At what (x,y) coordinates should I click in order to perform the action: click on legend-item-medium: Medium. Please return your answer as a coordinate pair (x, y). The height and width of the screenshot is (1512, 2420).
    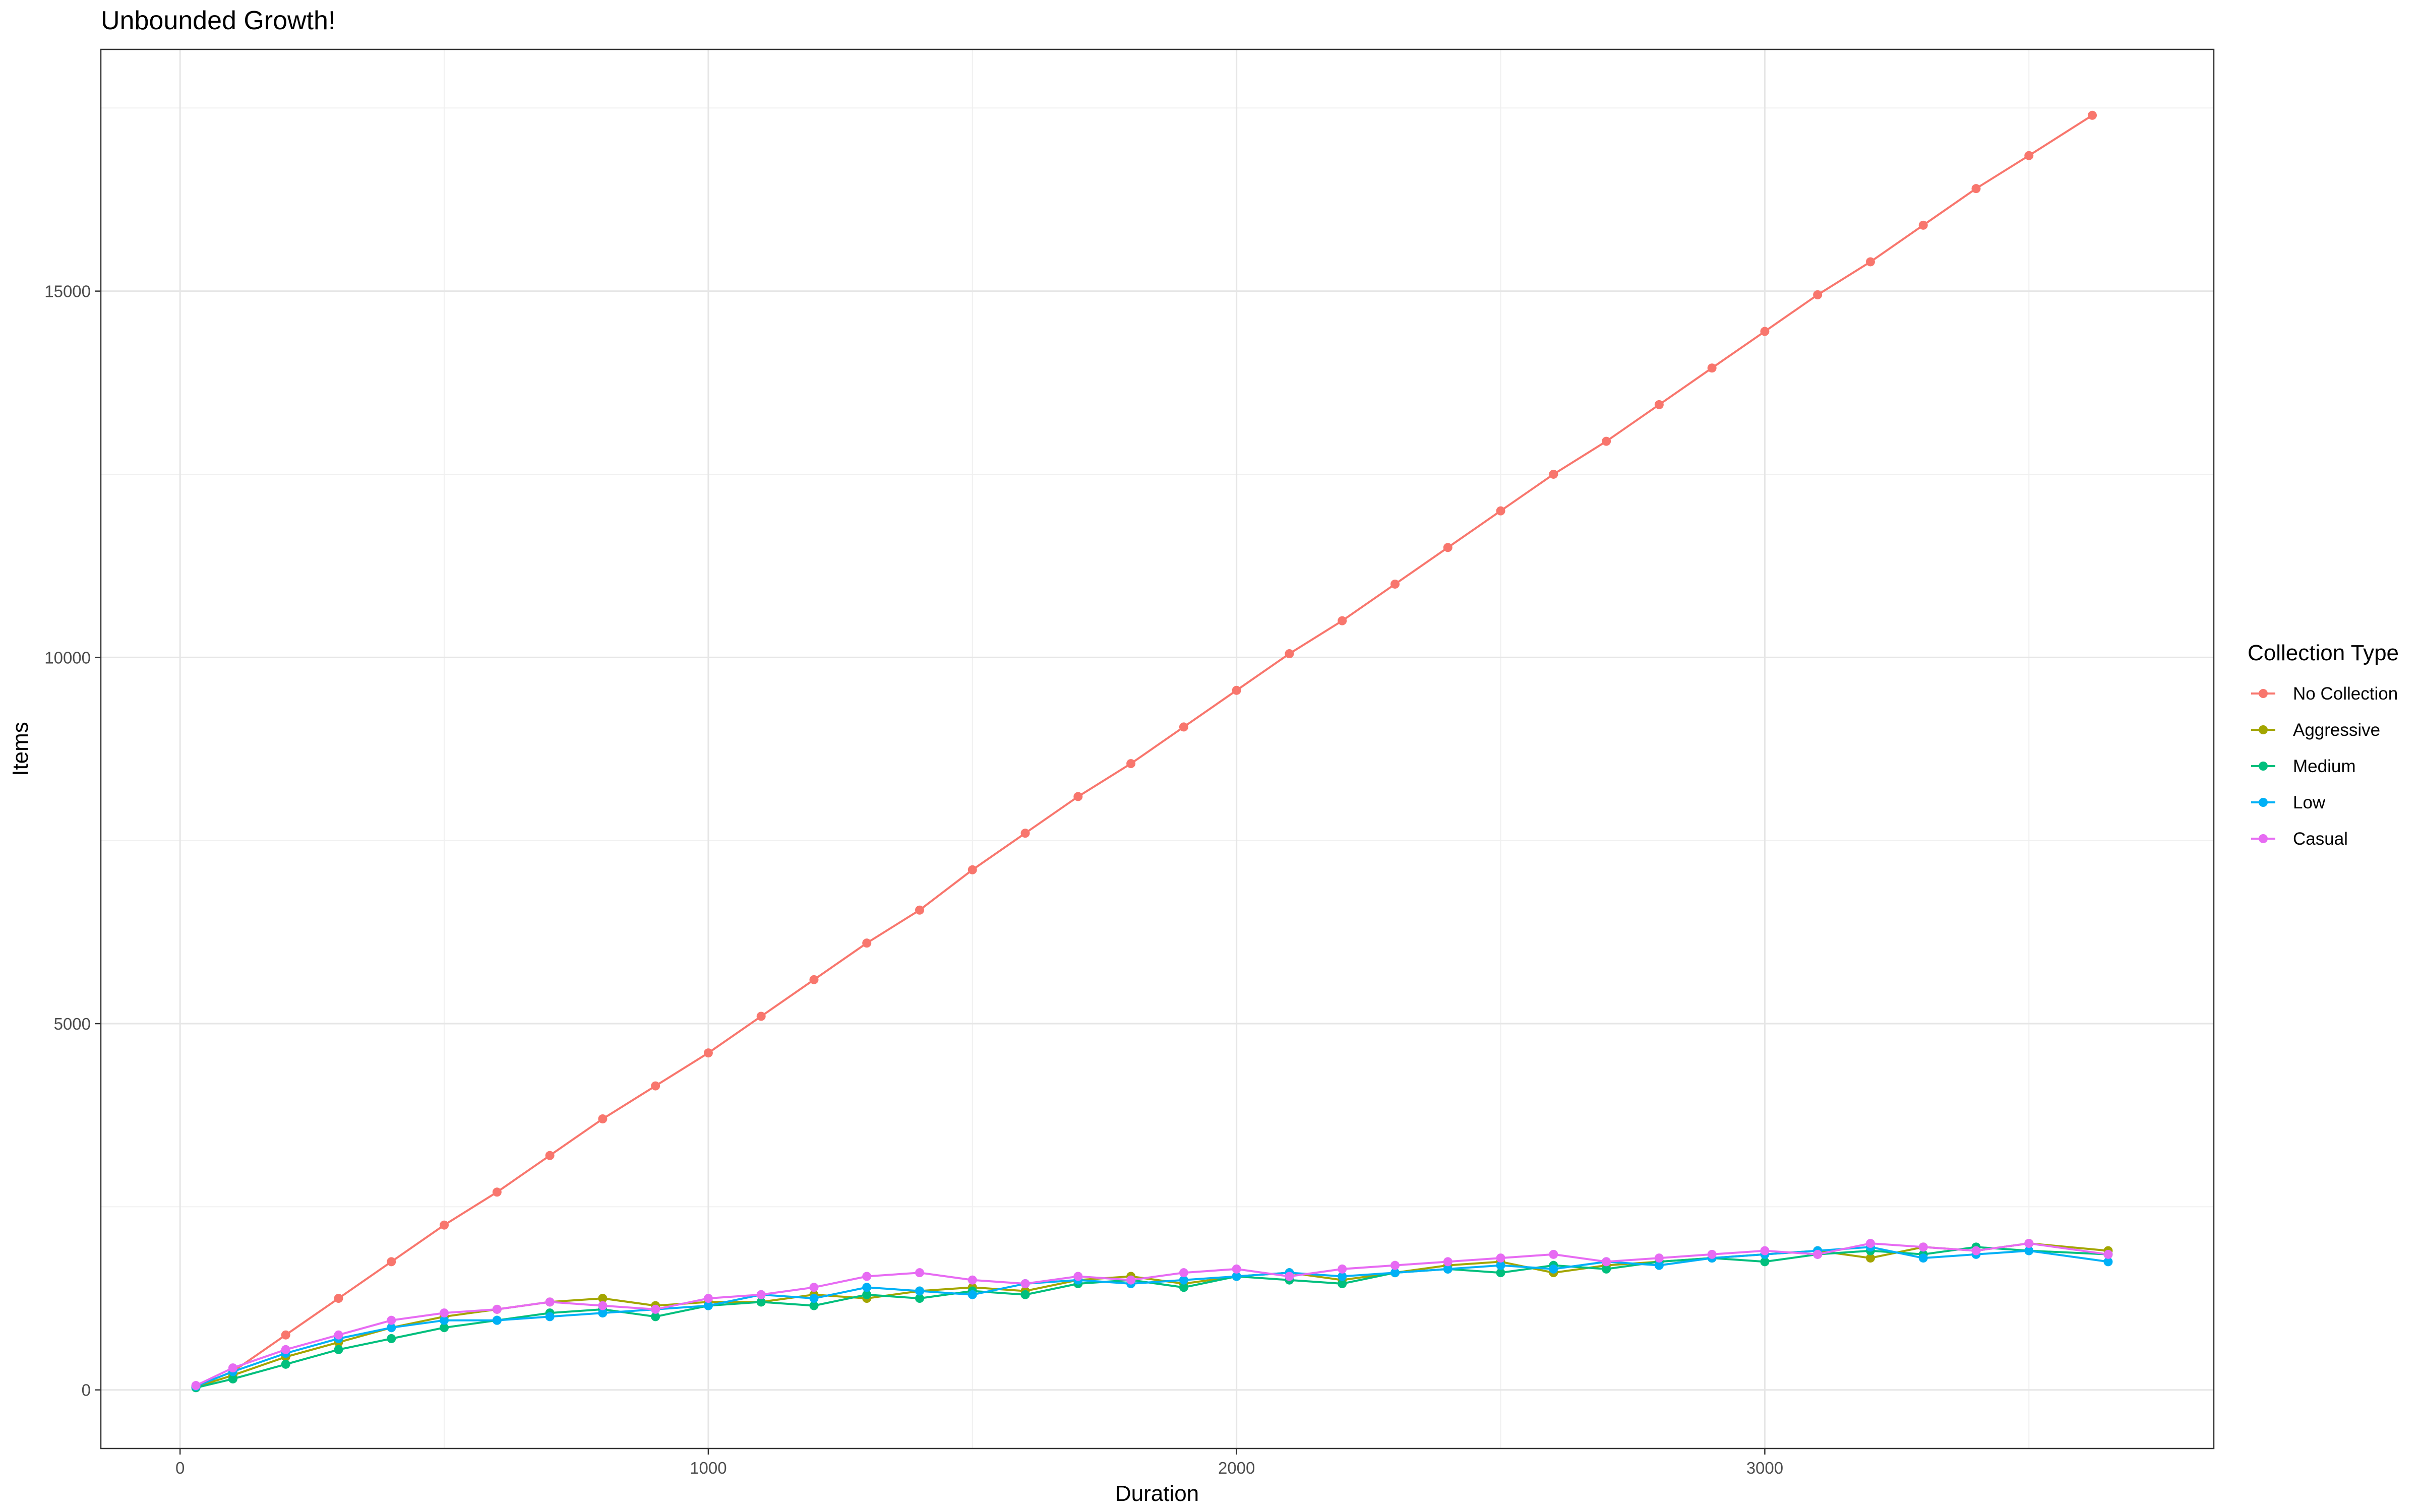
    Looking at the image, I should click on (2303, 767).